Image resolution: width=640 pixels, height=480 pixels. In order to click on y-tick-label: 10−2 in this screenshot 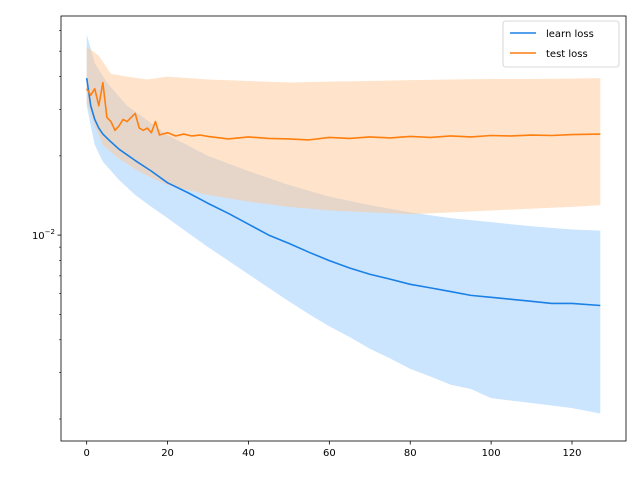, I will do `click(43, 235)`.